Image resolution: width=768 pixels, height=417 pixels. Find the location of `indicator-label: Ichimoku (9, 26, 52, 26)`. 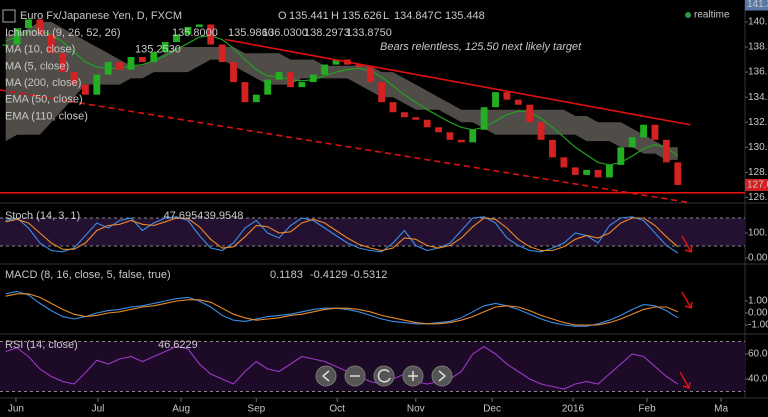

indicator-label: Ichimoku (9, 26, 52, 26) is located at coordinates (63, 33).